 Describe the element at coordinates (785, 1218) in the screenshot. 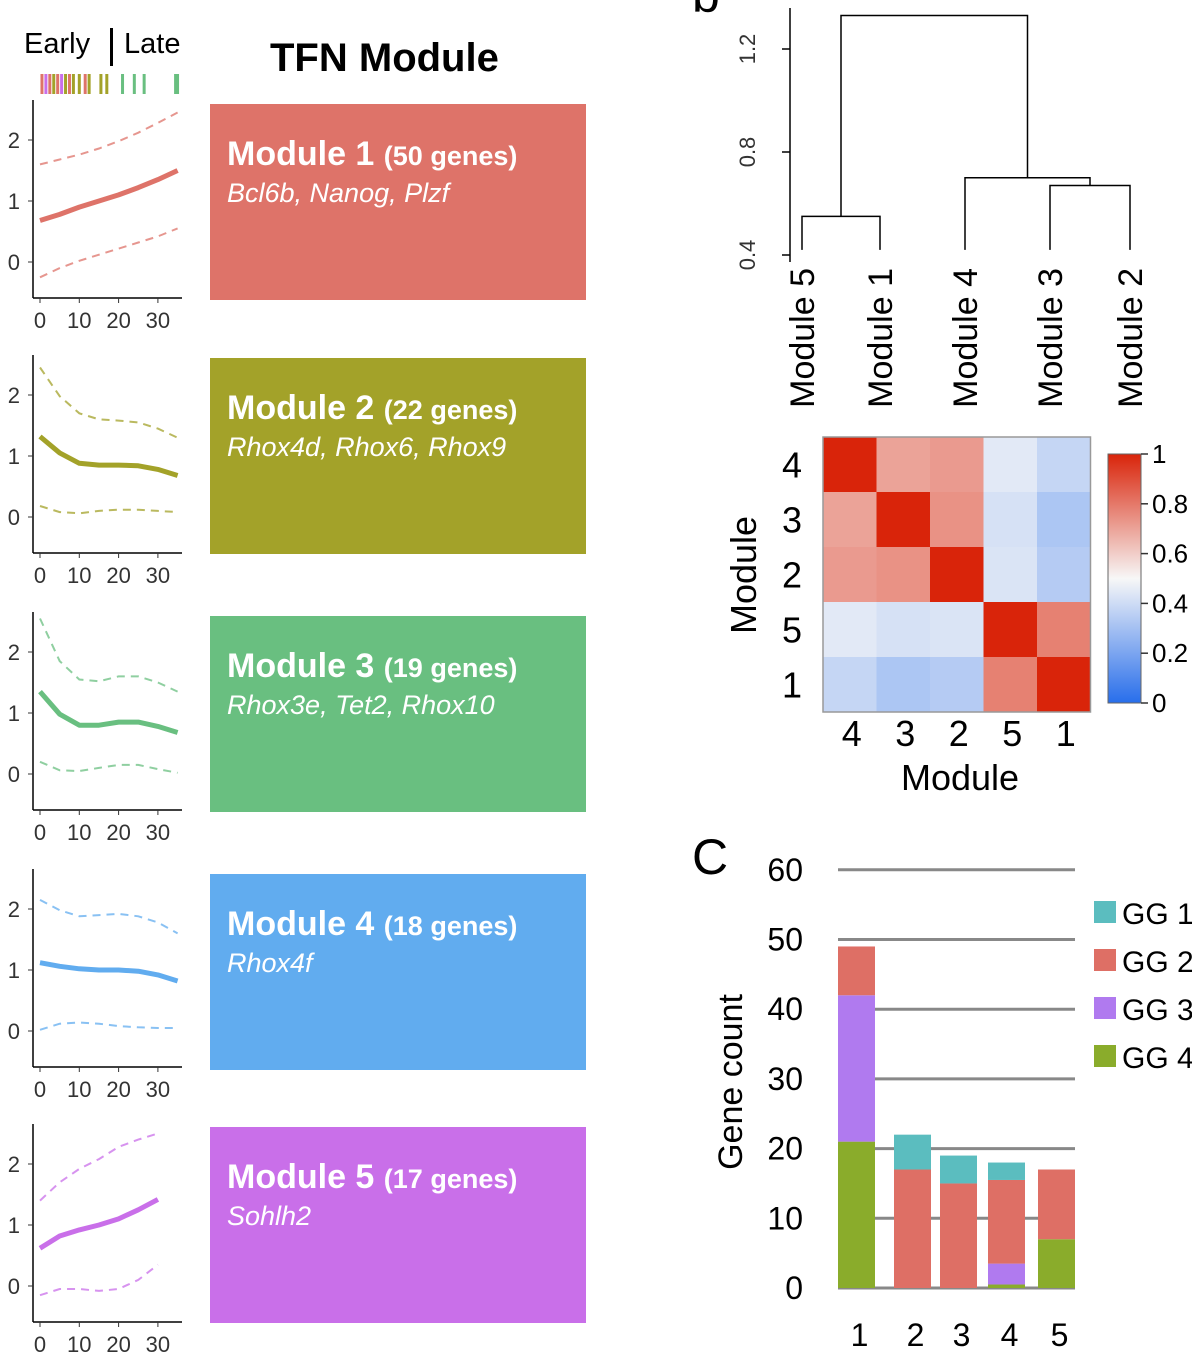

I see `y-tick-label: 10` at that location.